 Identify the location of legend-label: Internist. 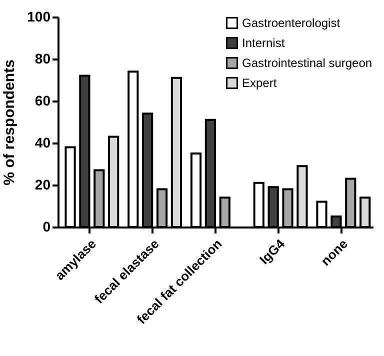
(264, 43).